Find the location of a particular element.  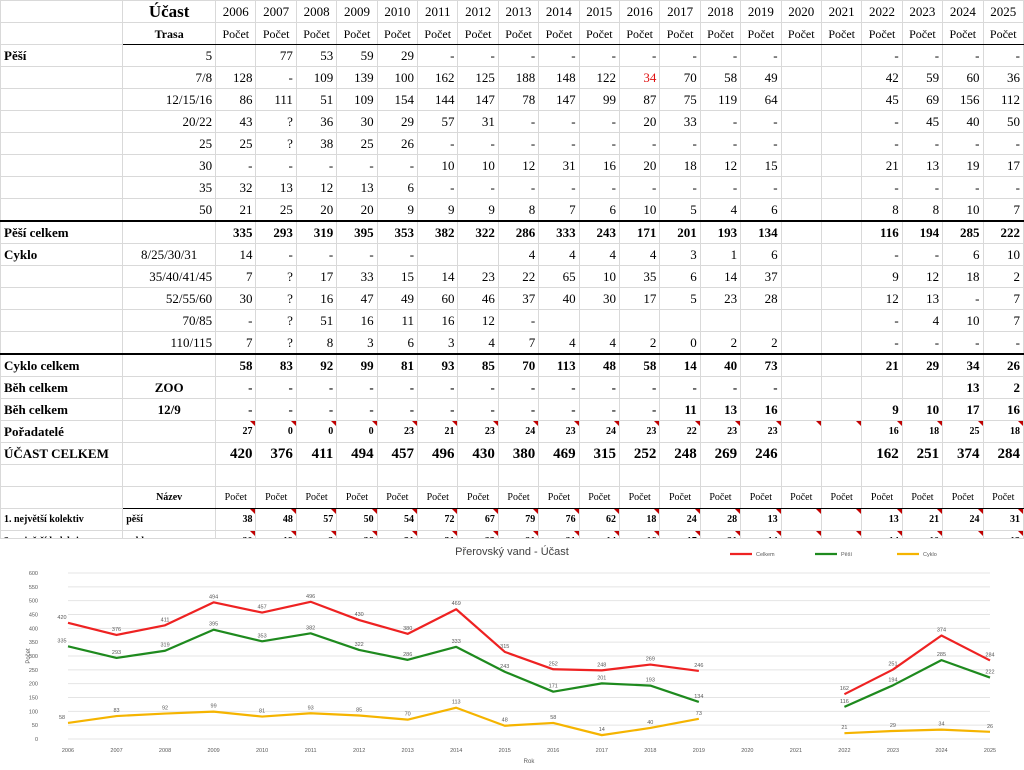

data-cell: 16 is located at coordinates (761, 409).